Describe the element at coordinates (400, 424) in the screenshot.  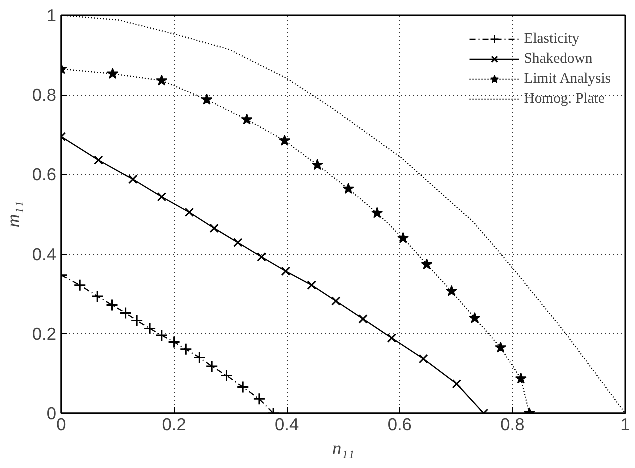
I see `x-tick-label: 0.6` at that location.